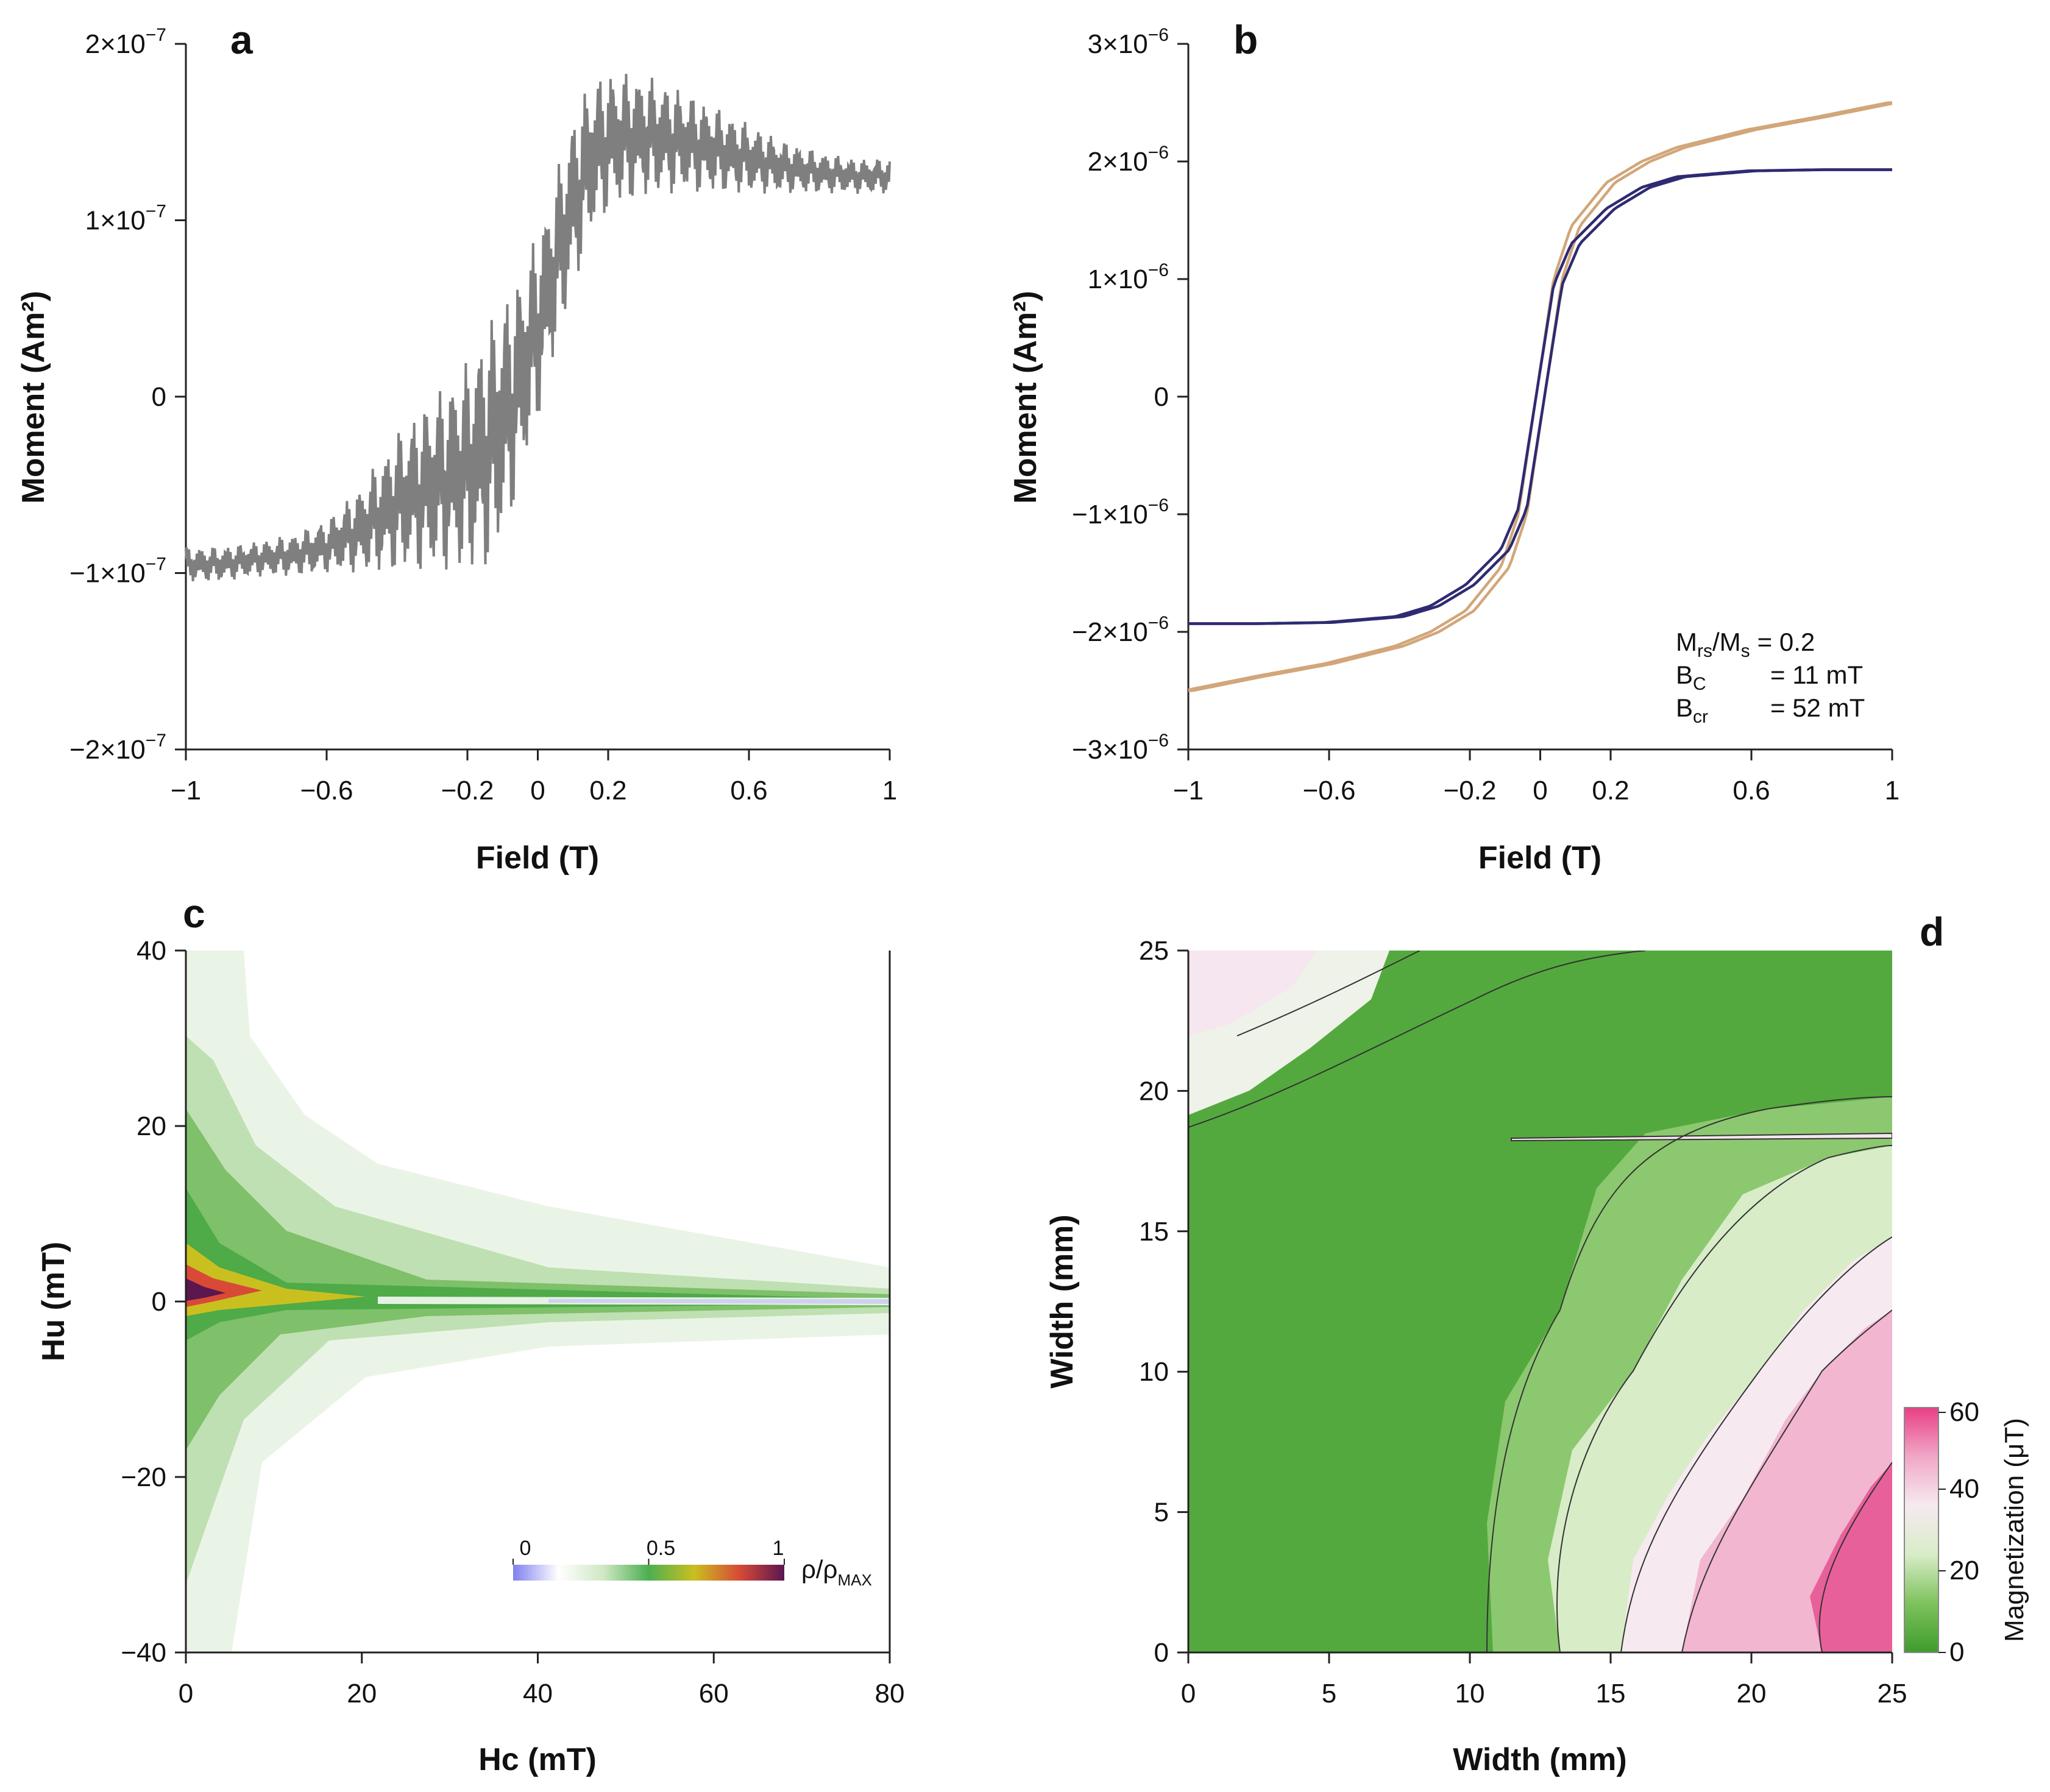 Image resolution: width=2050 pixels, height=1792 pixels. I want to click on panel-d-y-tick-label: 10, so click(1154, 1372).